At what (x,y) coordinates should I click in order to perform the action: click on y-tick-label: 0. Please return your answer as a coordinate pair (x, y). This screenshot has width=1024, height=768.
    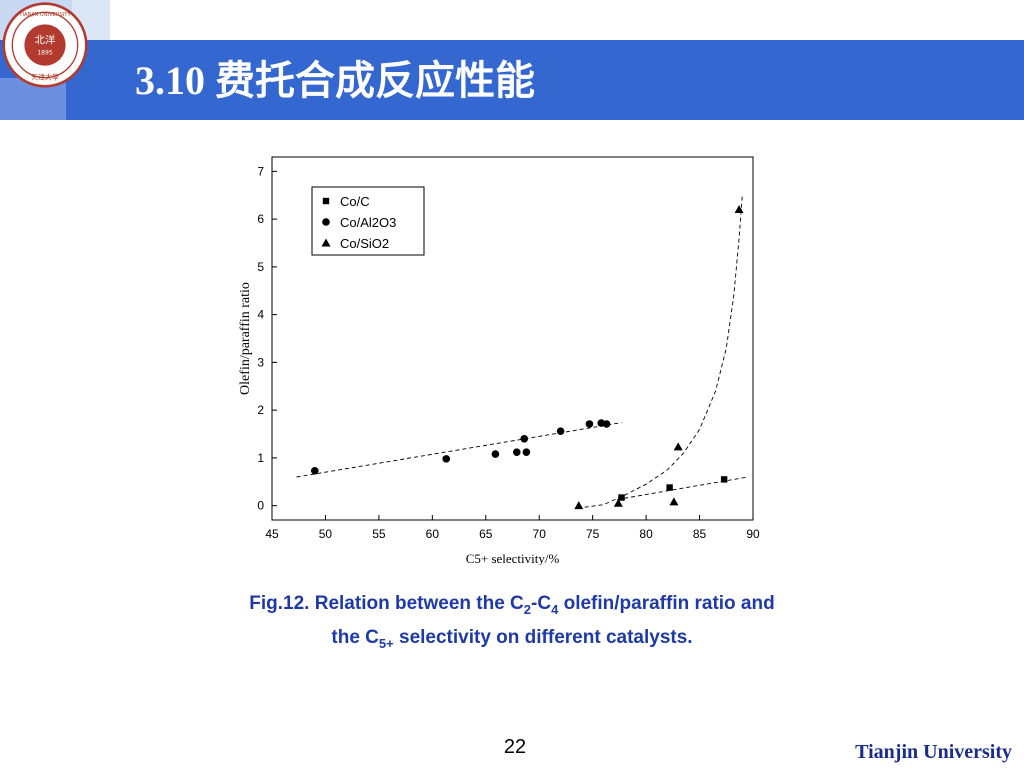
    Looking at the image, I should click on (260, 506).